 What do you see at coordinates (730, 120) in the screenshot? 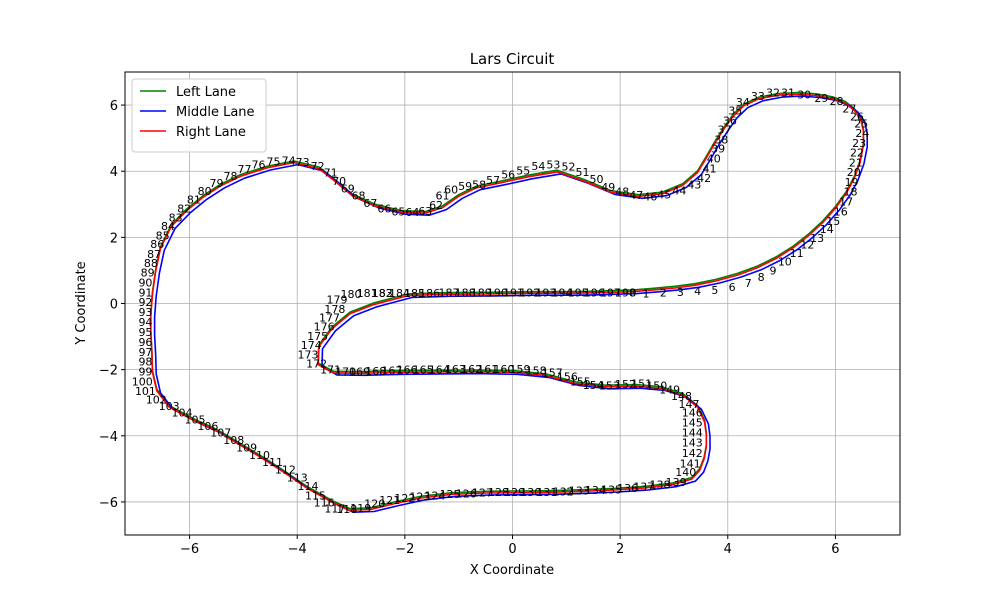
I see `waypoint-label: 36` at bounding box center [730, 120].